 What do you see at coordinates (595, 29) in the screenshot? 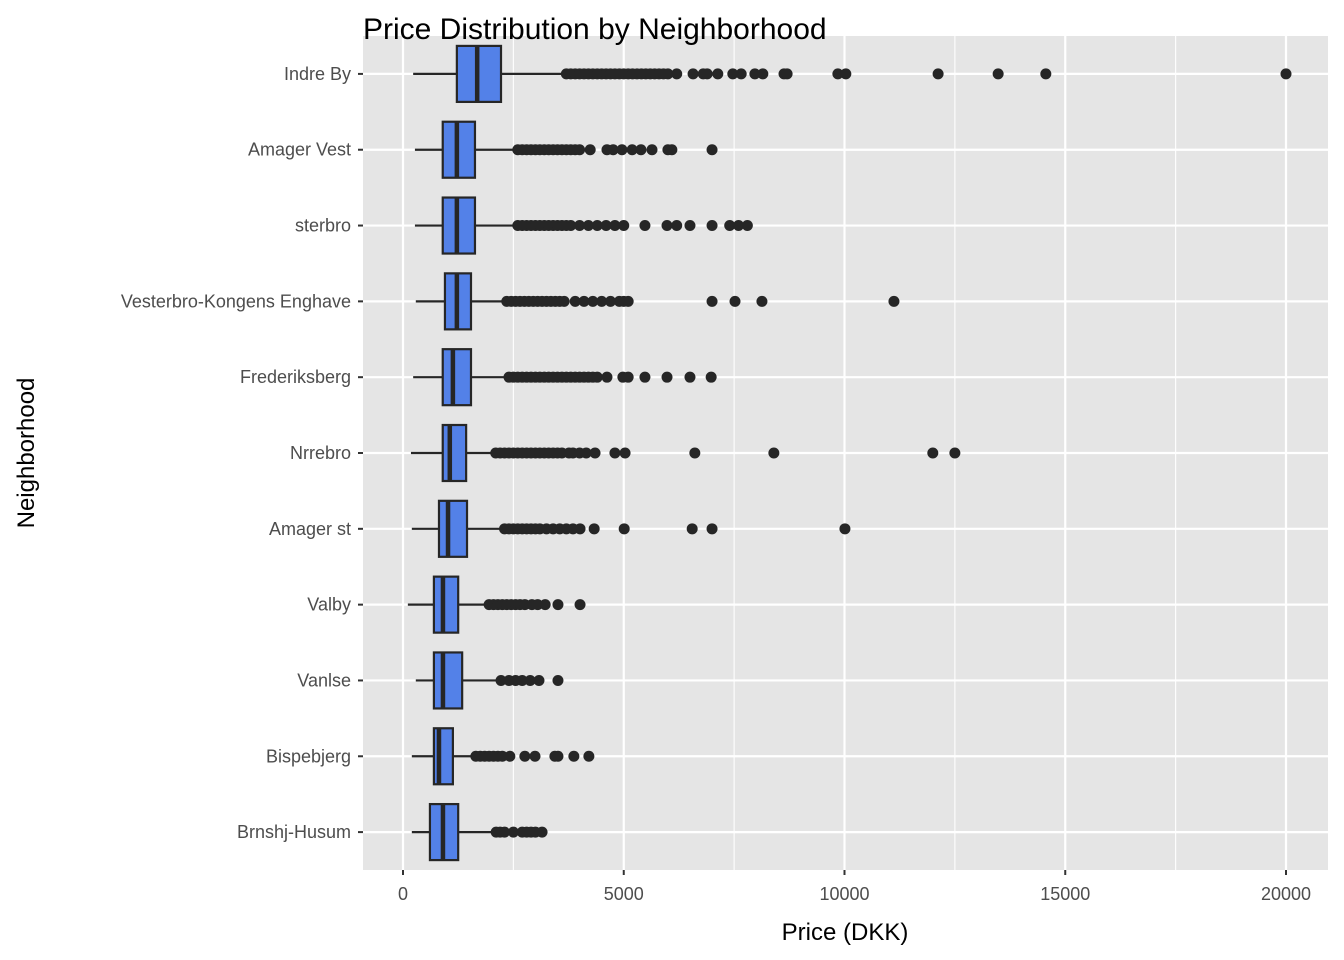
I see `chart-title: Price Distribution by Neighborhood` at bounding box center [595, 29].